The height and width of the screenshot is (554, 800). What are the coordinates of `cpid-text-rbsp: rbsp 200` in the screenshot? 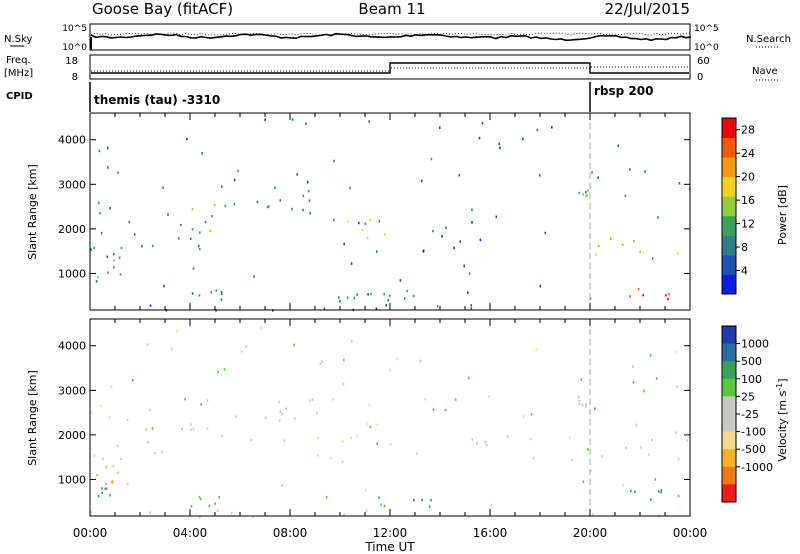 It's located at (623, 91).